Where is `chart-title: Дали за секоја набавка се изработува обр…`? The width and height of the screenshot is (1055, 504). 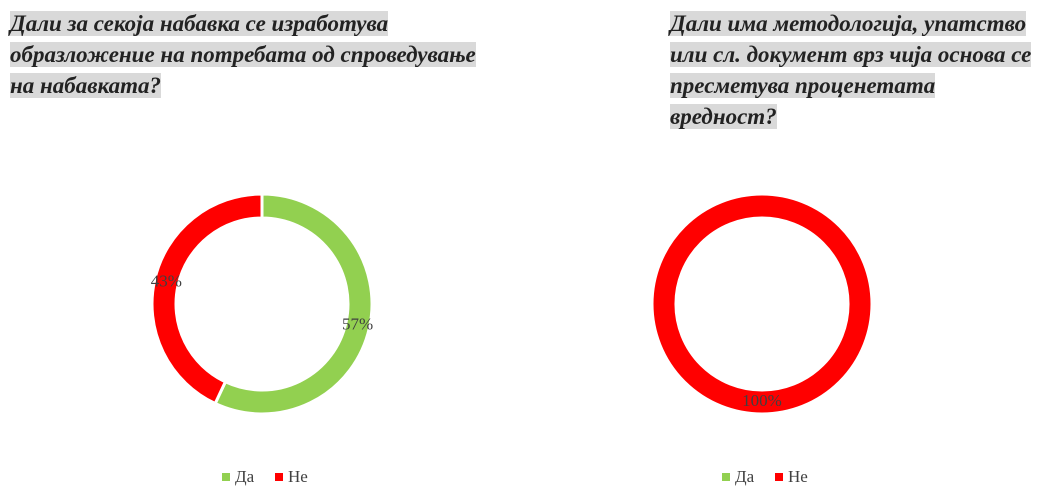 chart-title: Дали за секоја набавка се изработува обр… is located at coordinates (245, 54).